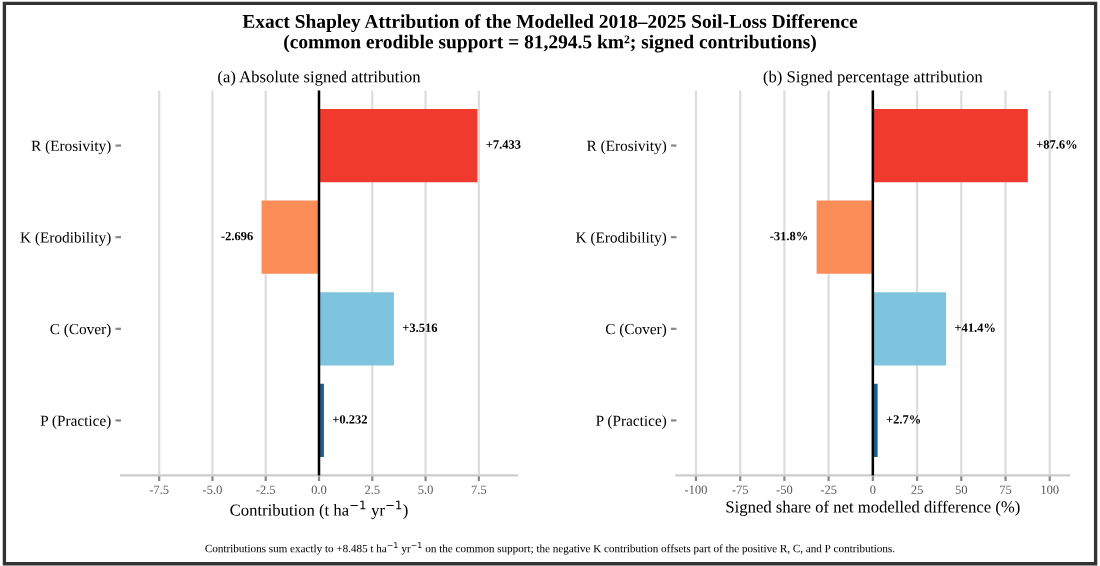 The image size is (1100, 566). What do you see at coordinates (873, 508) in the screenshot?
I see `x-axis-title: Signed share of net modelled difference (%)` at bounding box center [873, 508].